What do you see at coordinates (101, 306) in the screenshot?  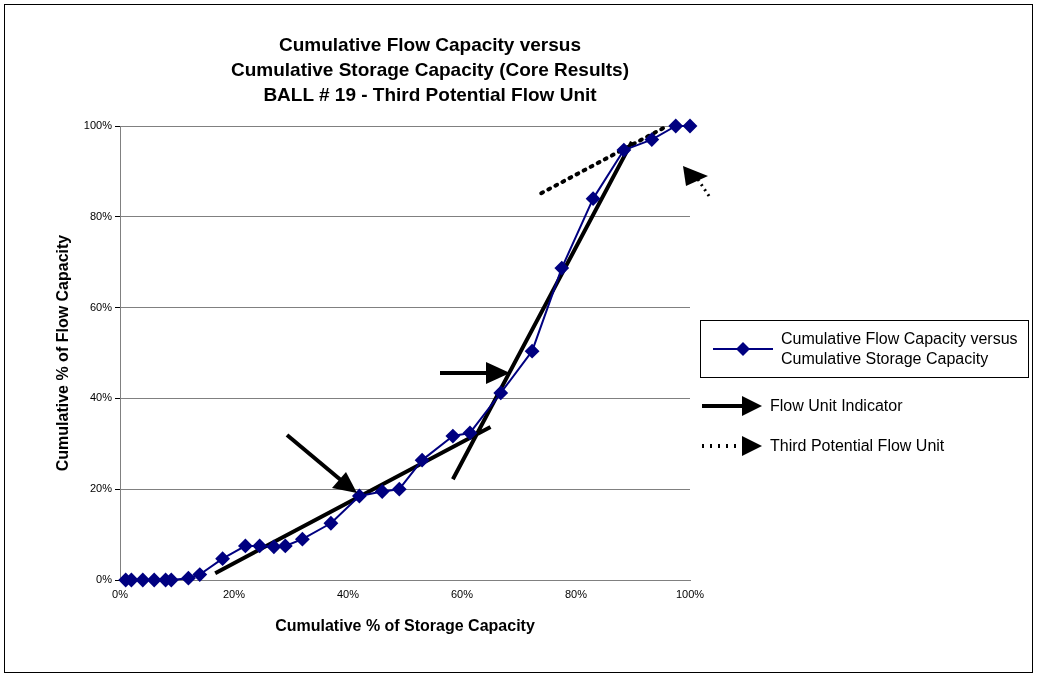 I see `y-tick-label: 60%` at bounding box center [101, 306].